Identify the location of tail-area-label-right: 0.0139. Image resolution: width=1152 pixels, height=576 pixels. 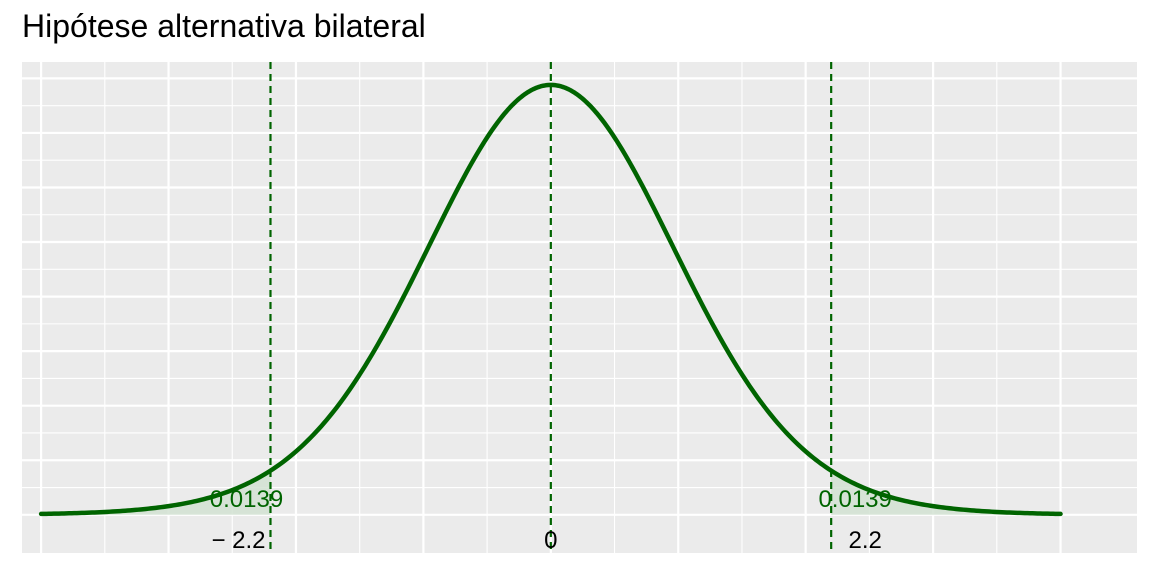
(854, 499).